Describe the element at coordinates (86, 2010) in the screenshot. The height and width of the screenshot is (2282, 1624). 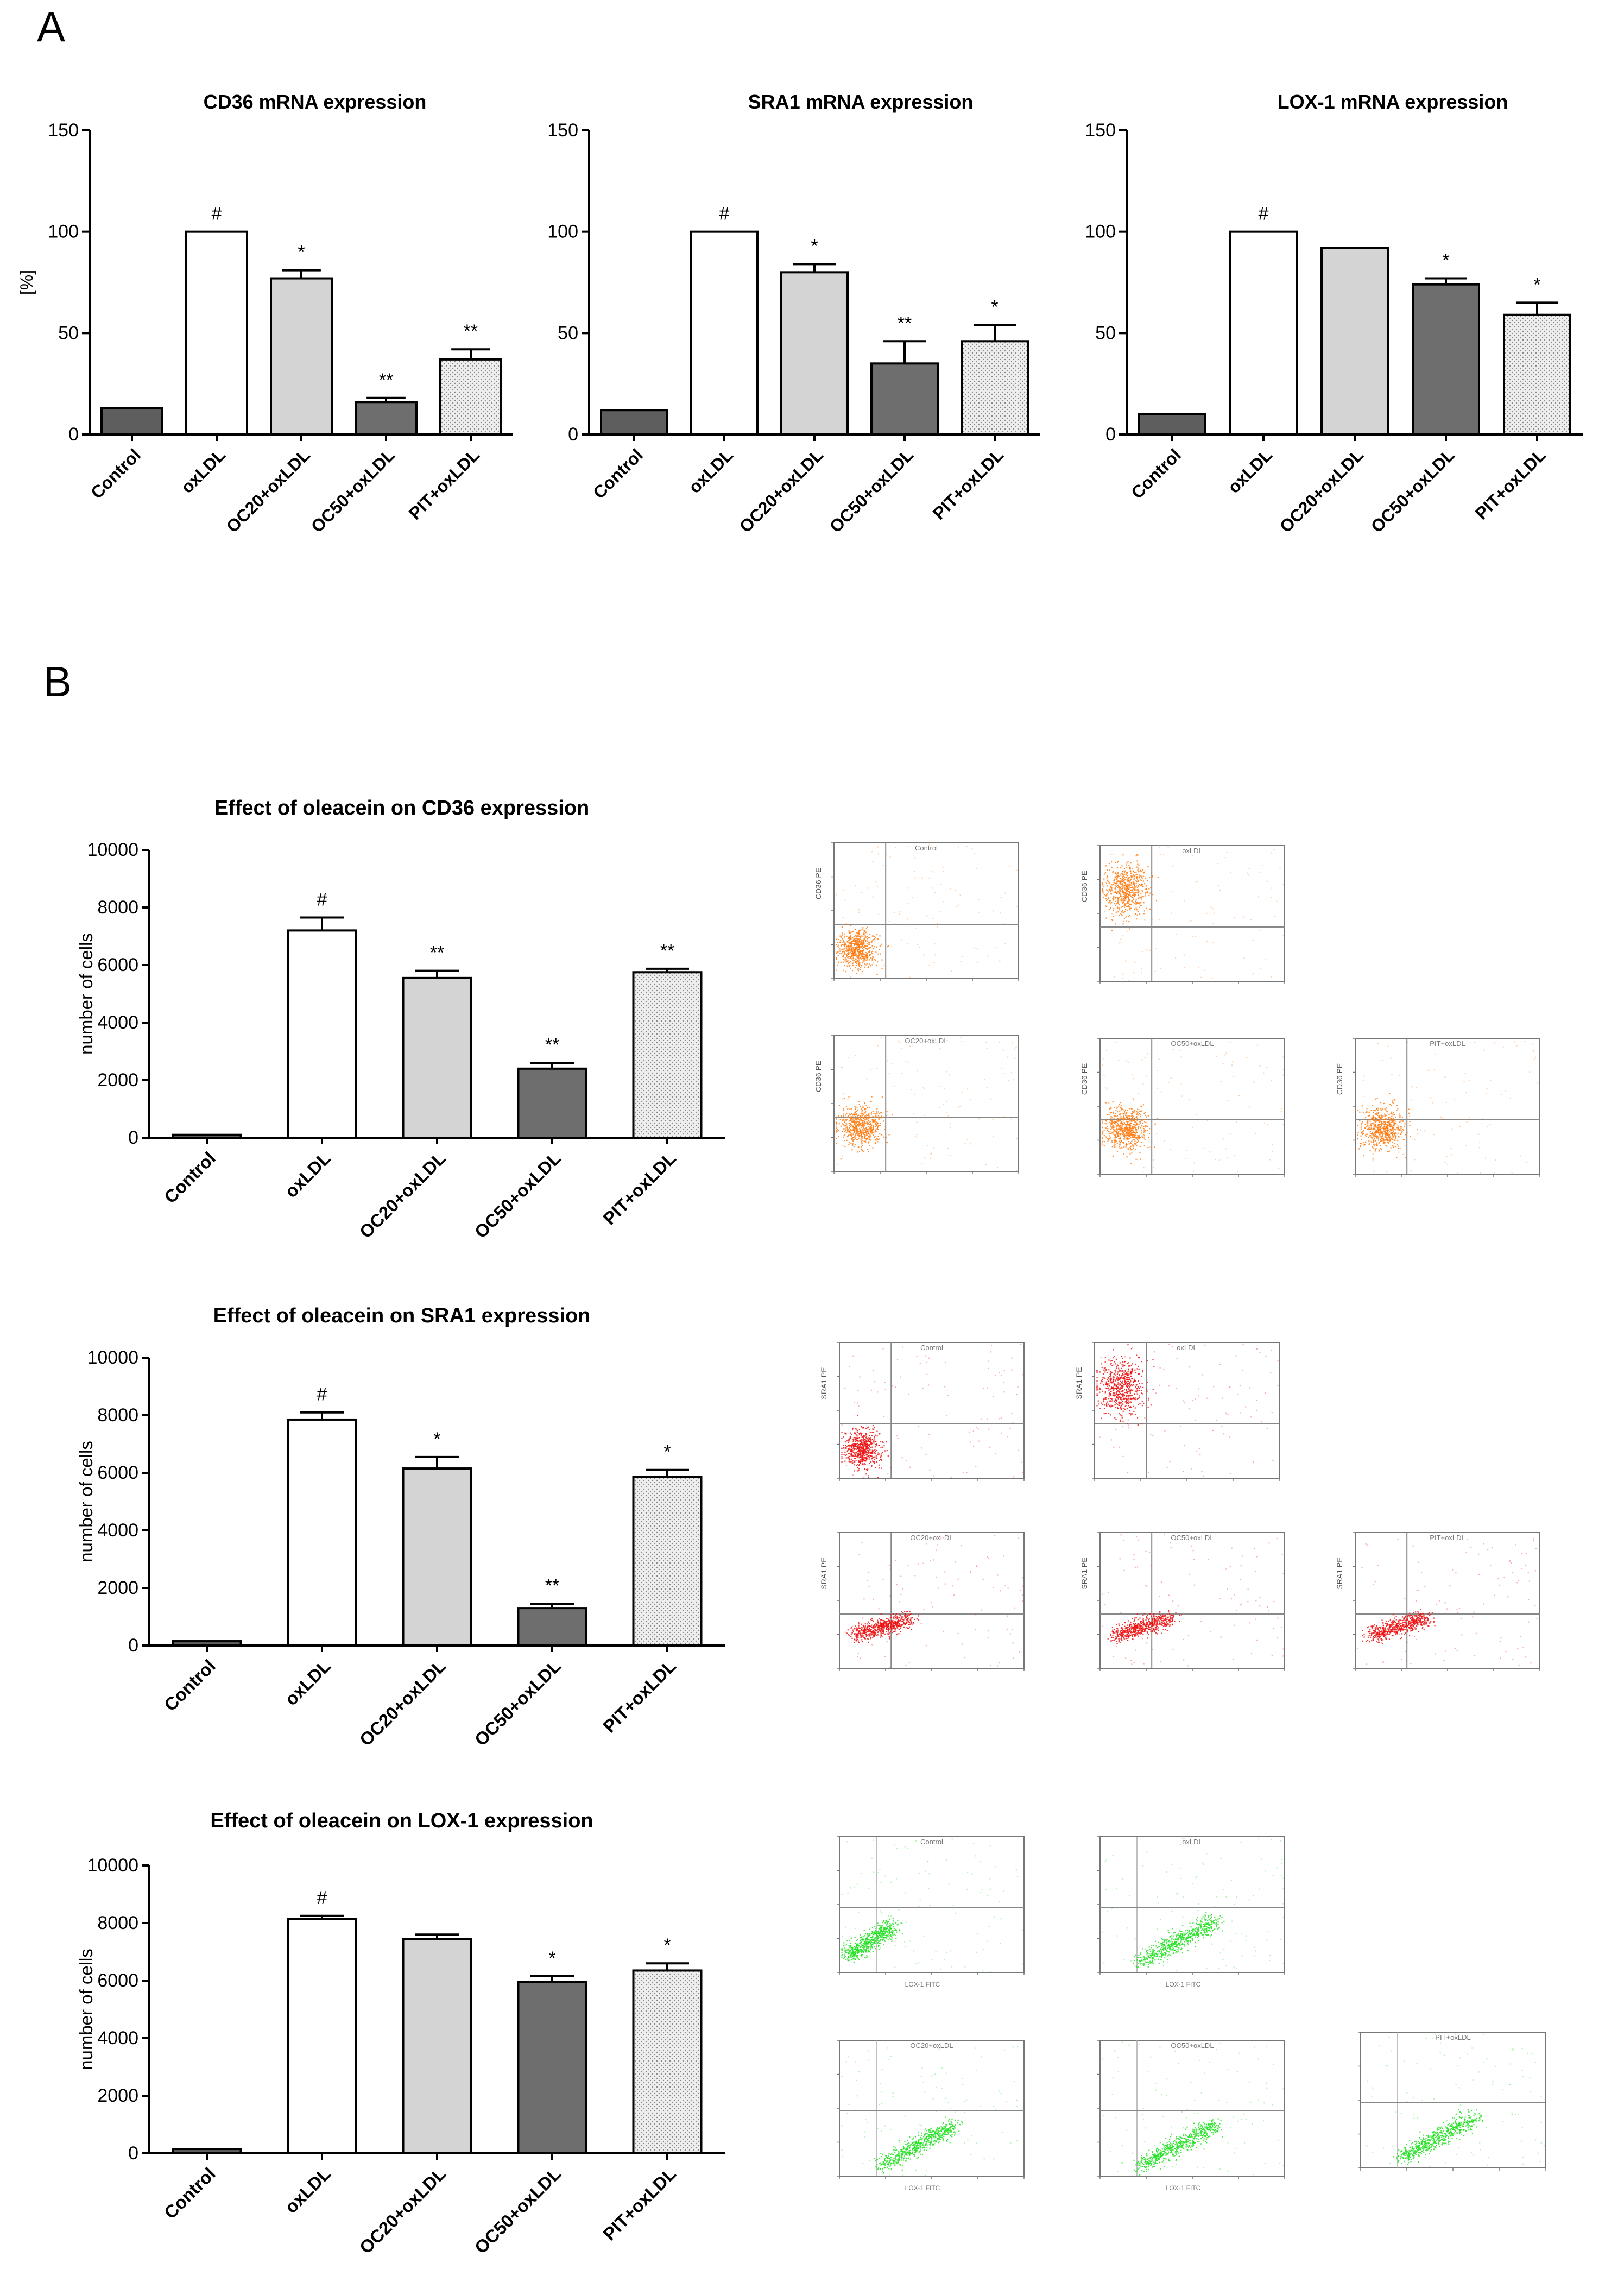
I see `y-axis-label: number of cells` at that location.